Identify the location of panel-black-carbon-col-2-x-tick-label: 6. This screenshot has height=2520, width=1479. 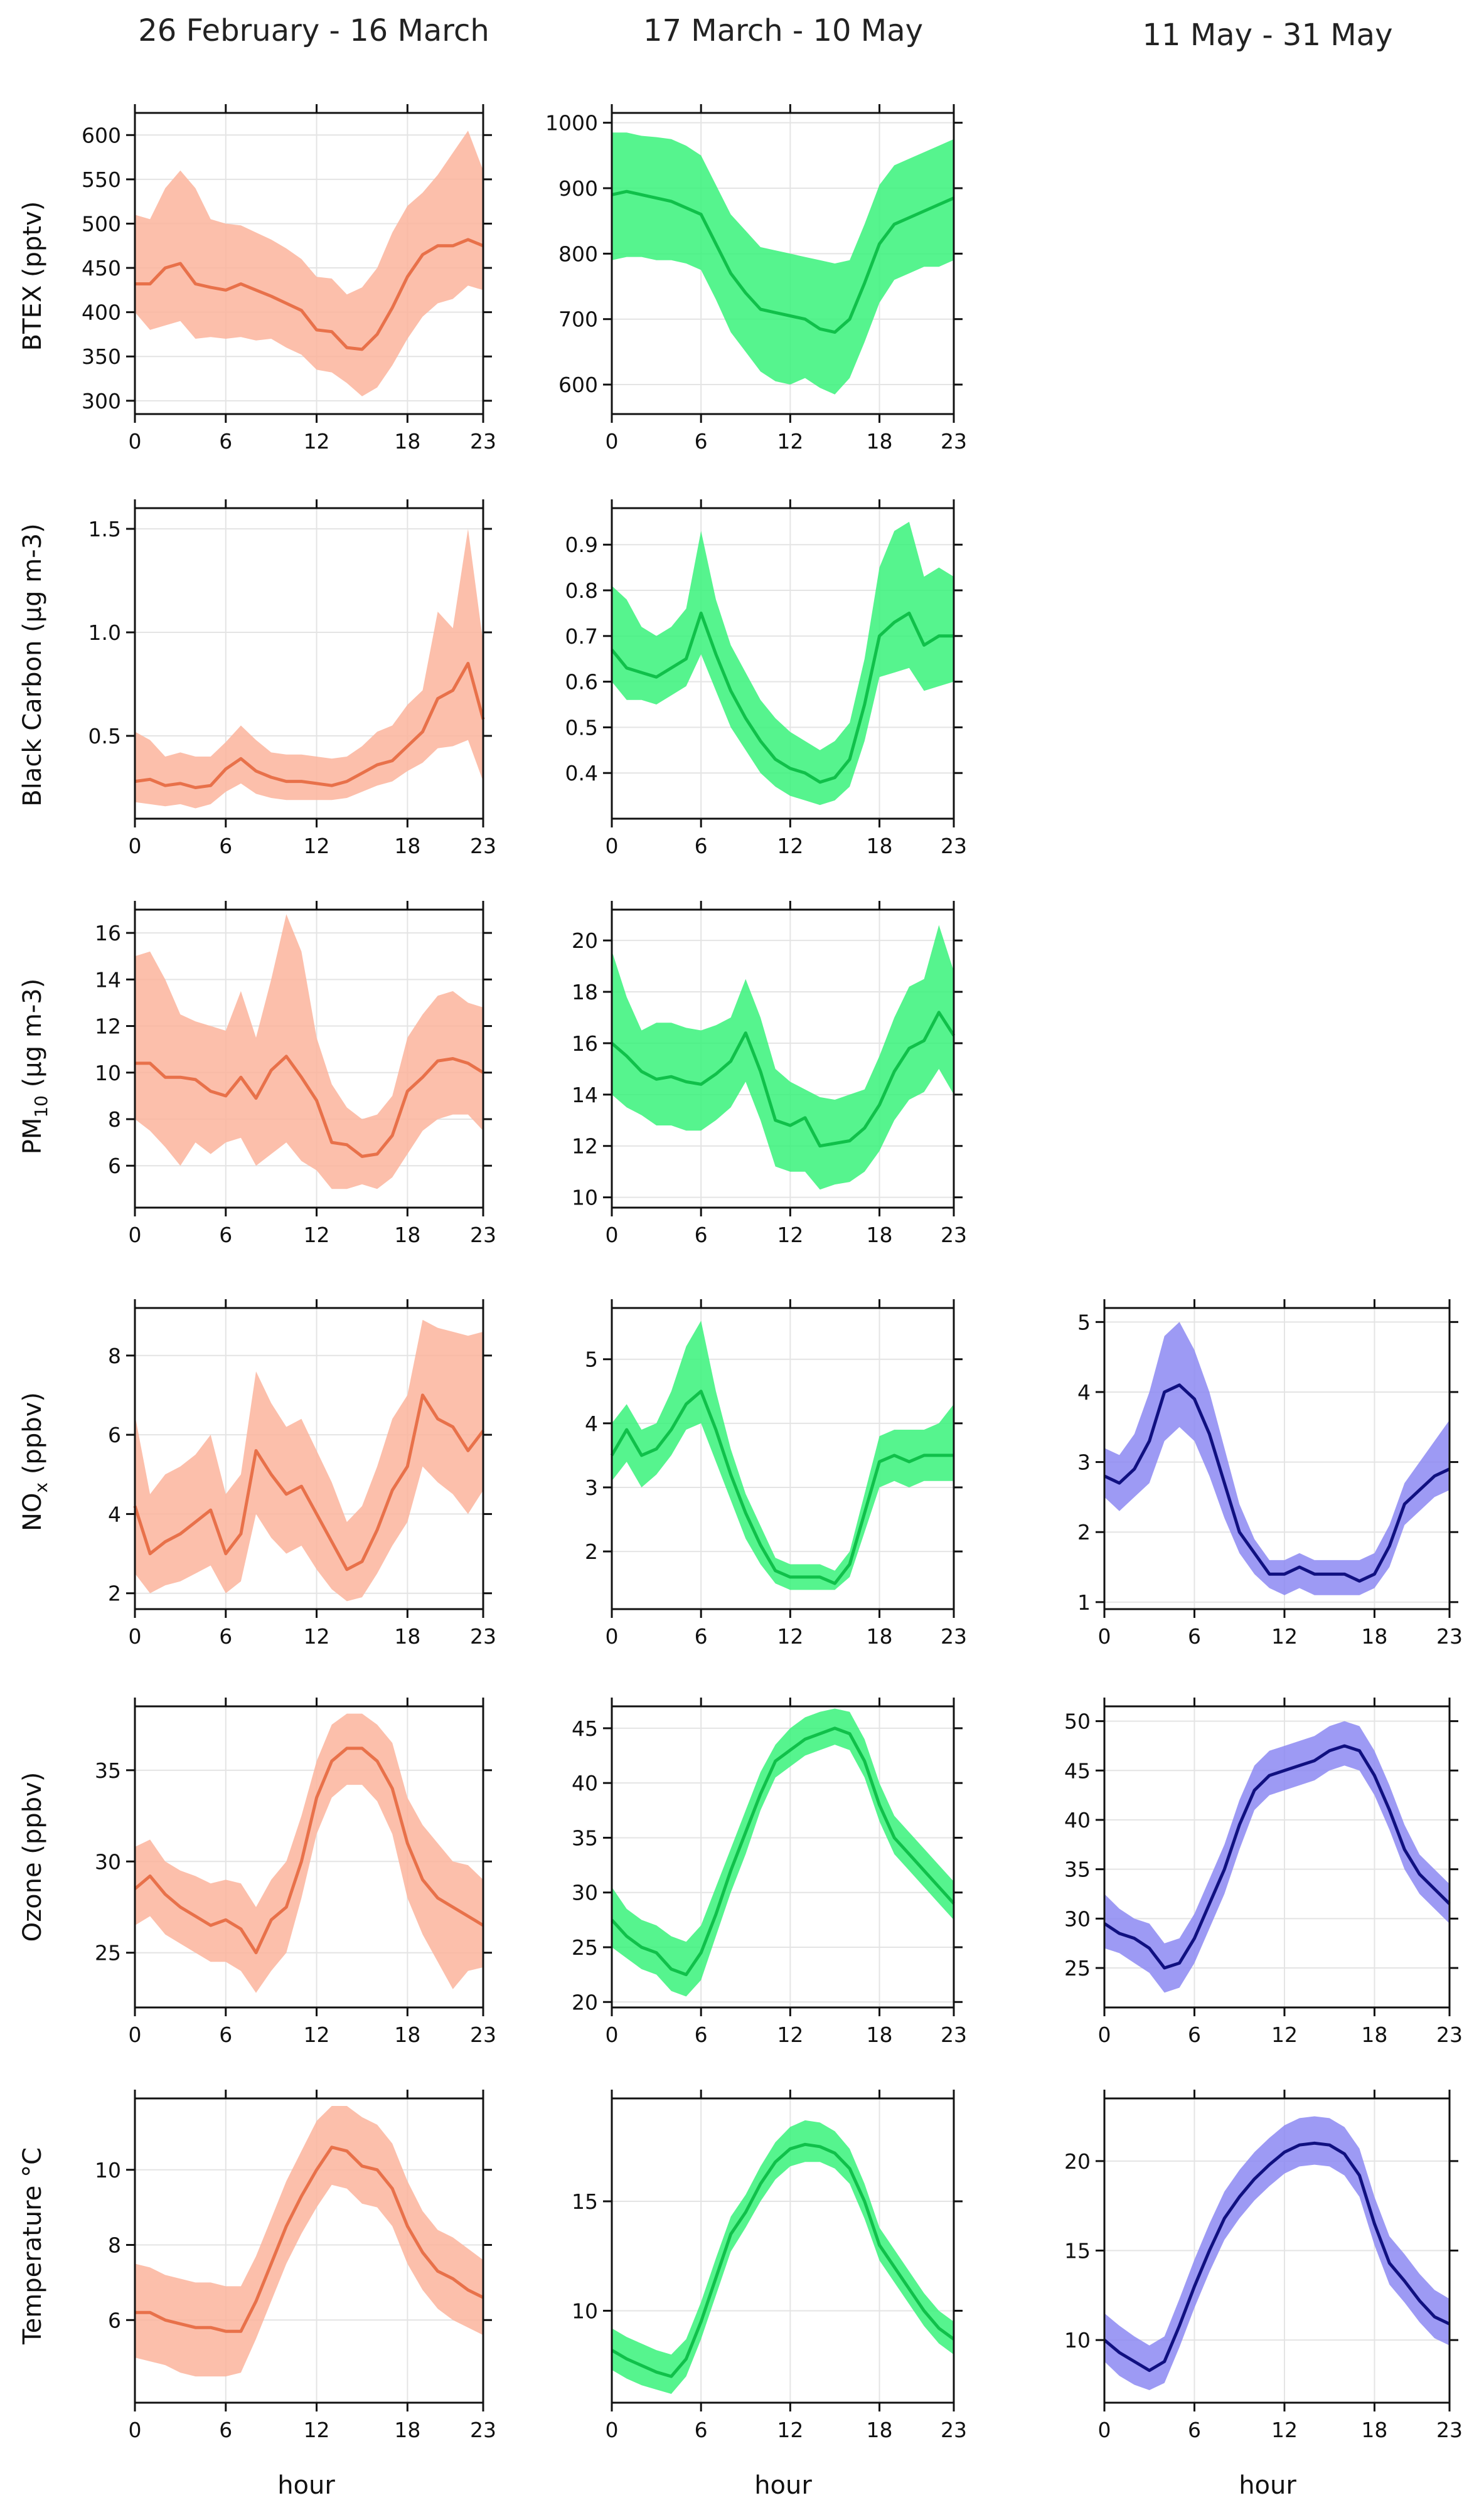
(701, 846).